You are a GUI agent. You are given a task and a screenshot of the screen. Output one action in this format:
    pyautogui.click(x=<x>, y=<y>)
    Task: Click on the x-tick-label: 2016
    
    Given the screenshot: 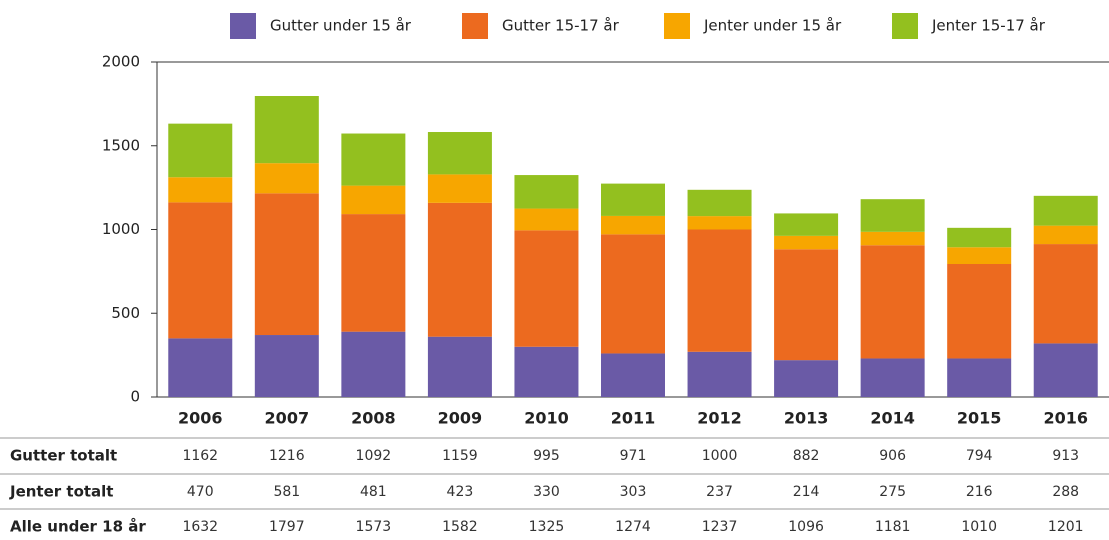 What is the action you would take?
    pyautogui.click(x=1065, y=418)
    